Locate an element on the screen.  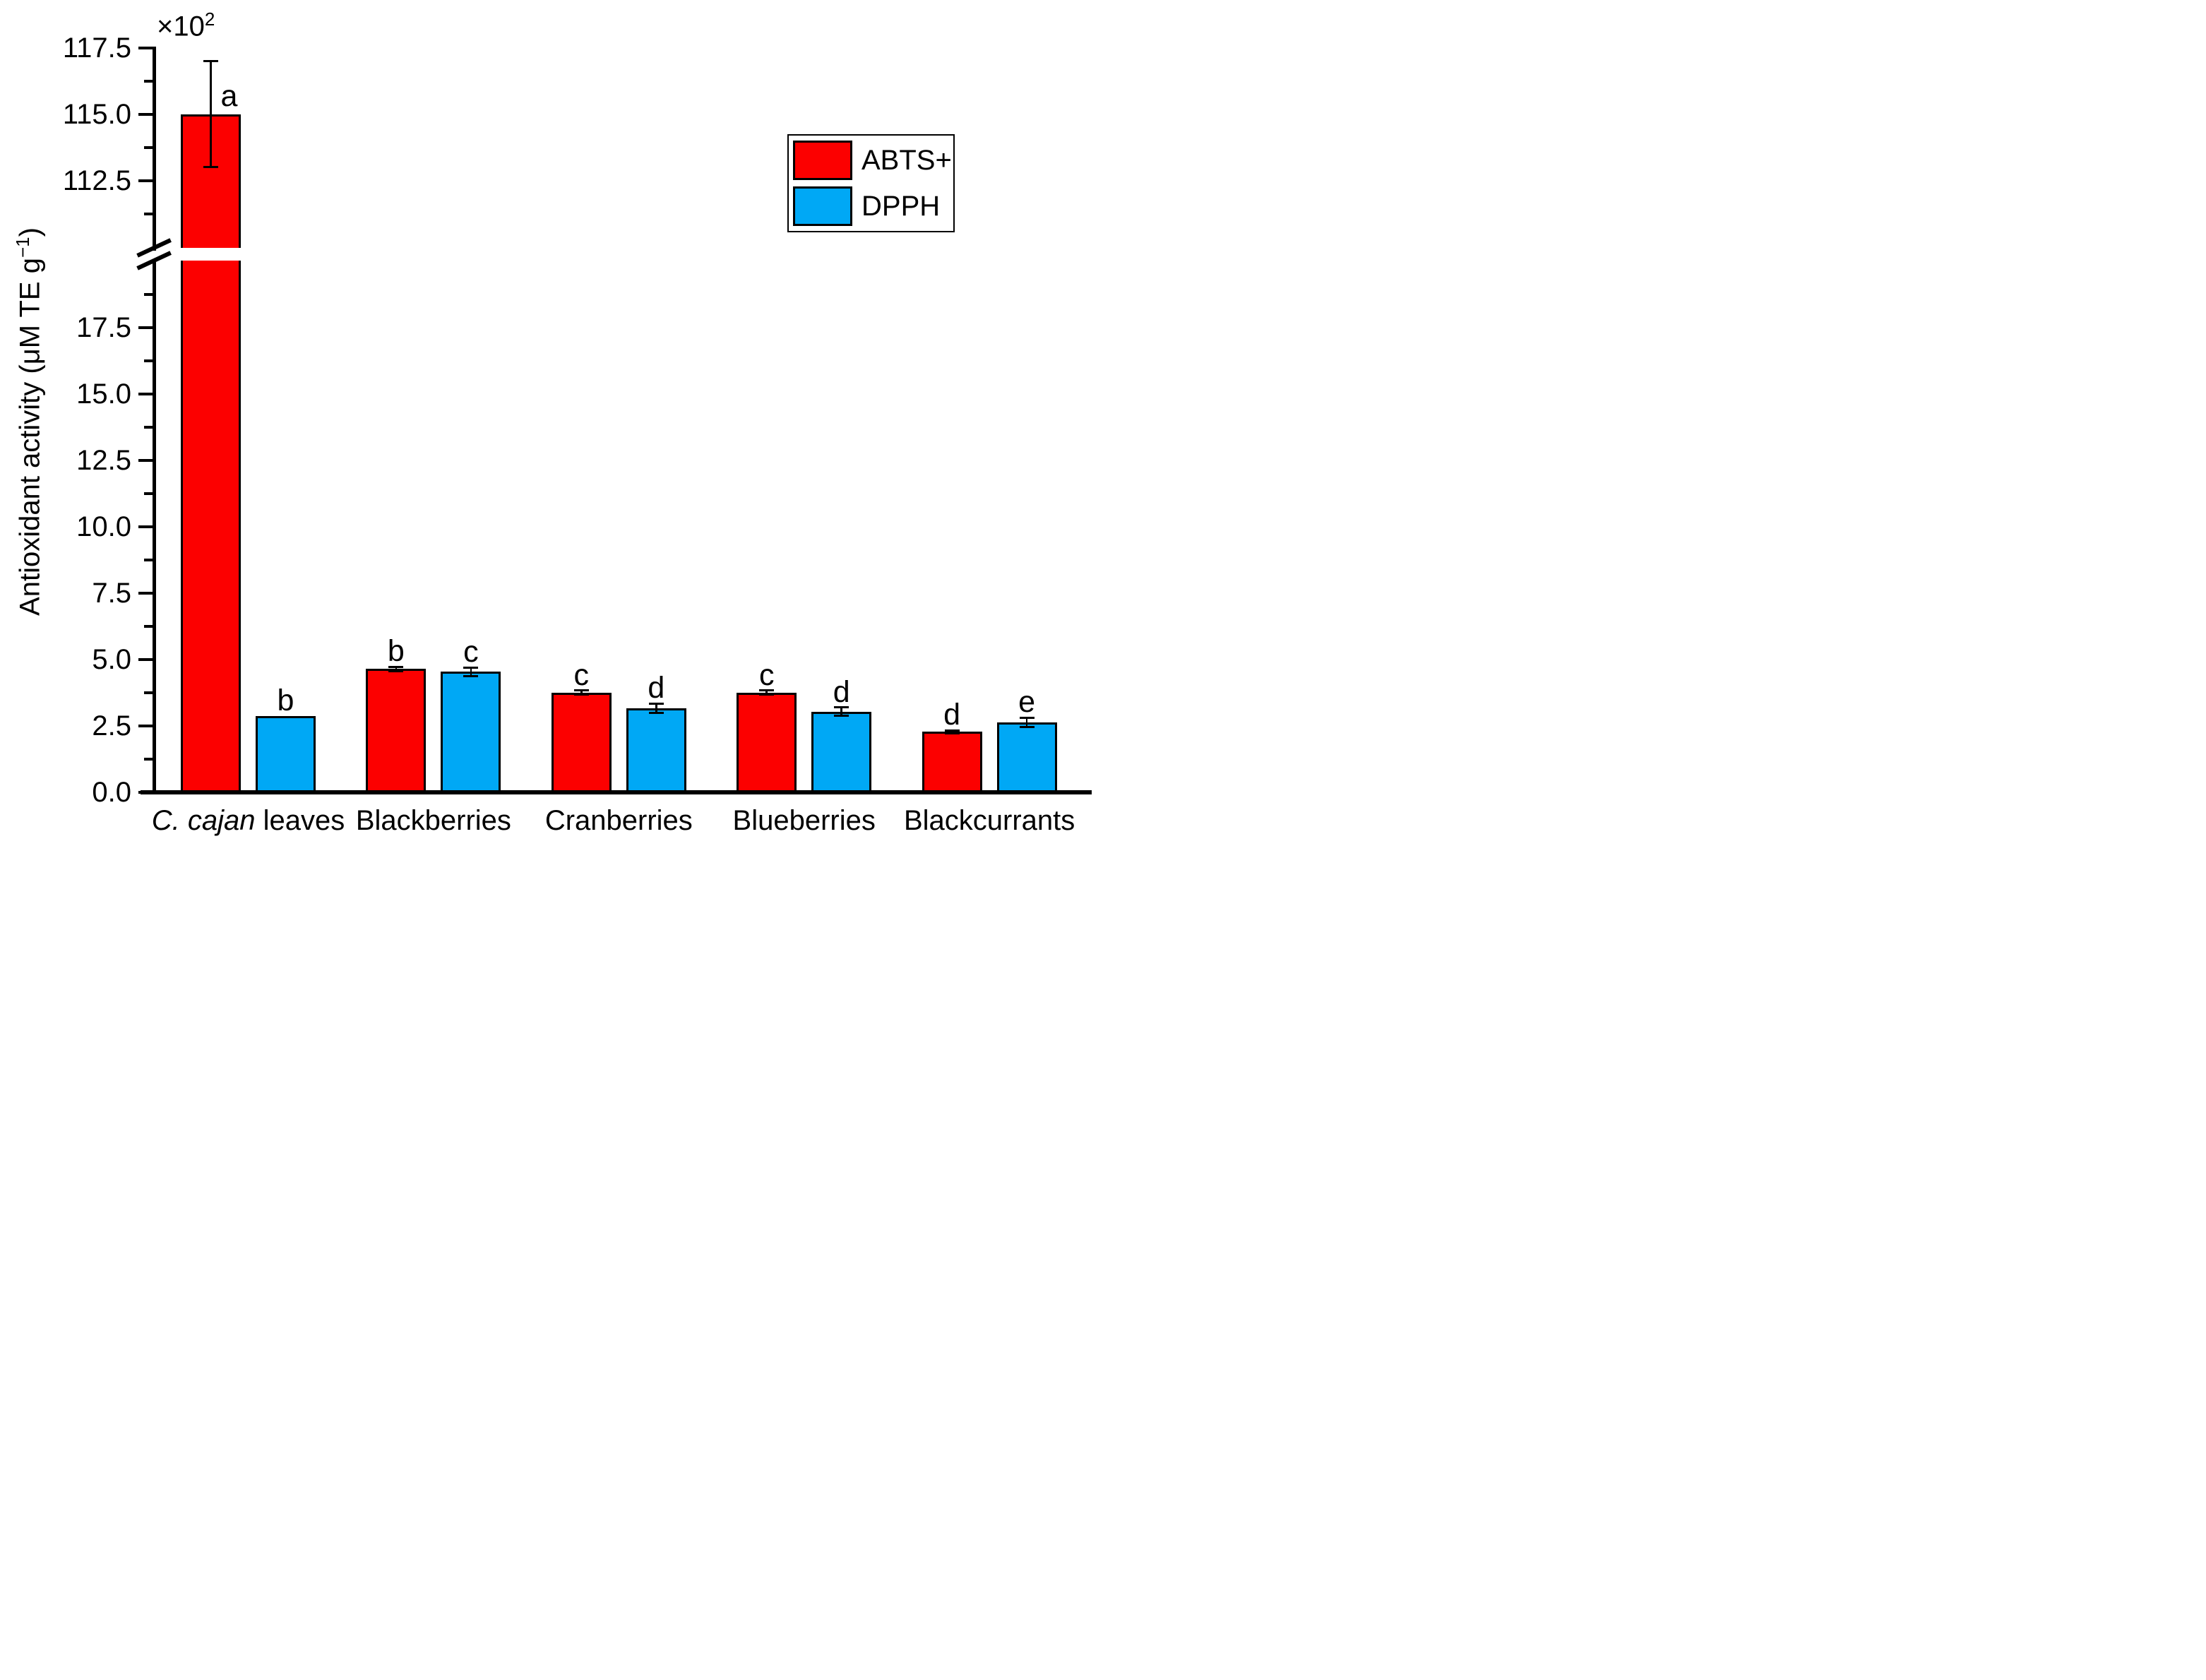
bar-abts-cranberries is located at coordinates (581, 743).